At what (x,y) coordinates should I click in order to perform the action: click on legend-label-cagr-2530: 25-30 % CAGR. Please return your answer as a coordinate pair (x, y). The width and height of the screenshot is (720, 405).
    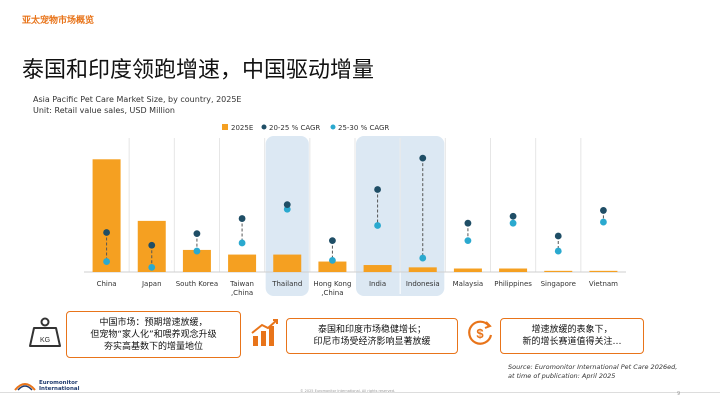
    Looking at the image, I should click on (363, 128).